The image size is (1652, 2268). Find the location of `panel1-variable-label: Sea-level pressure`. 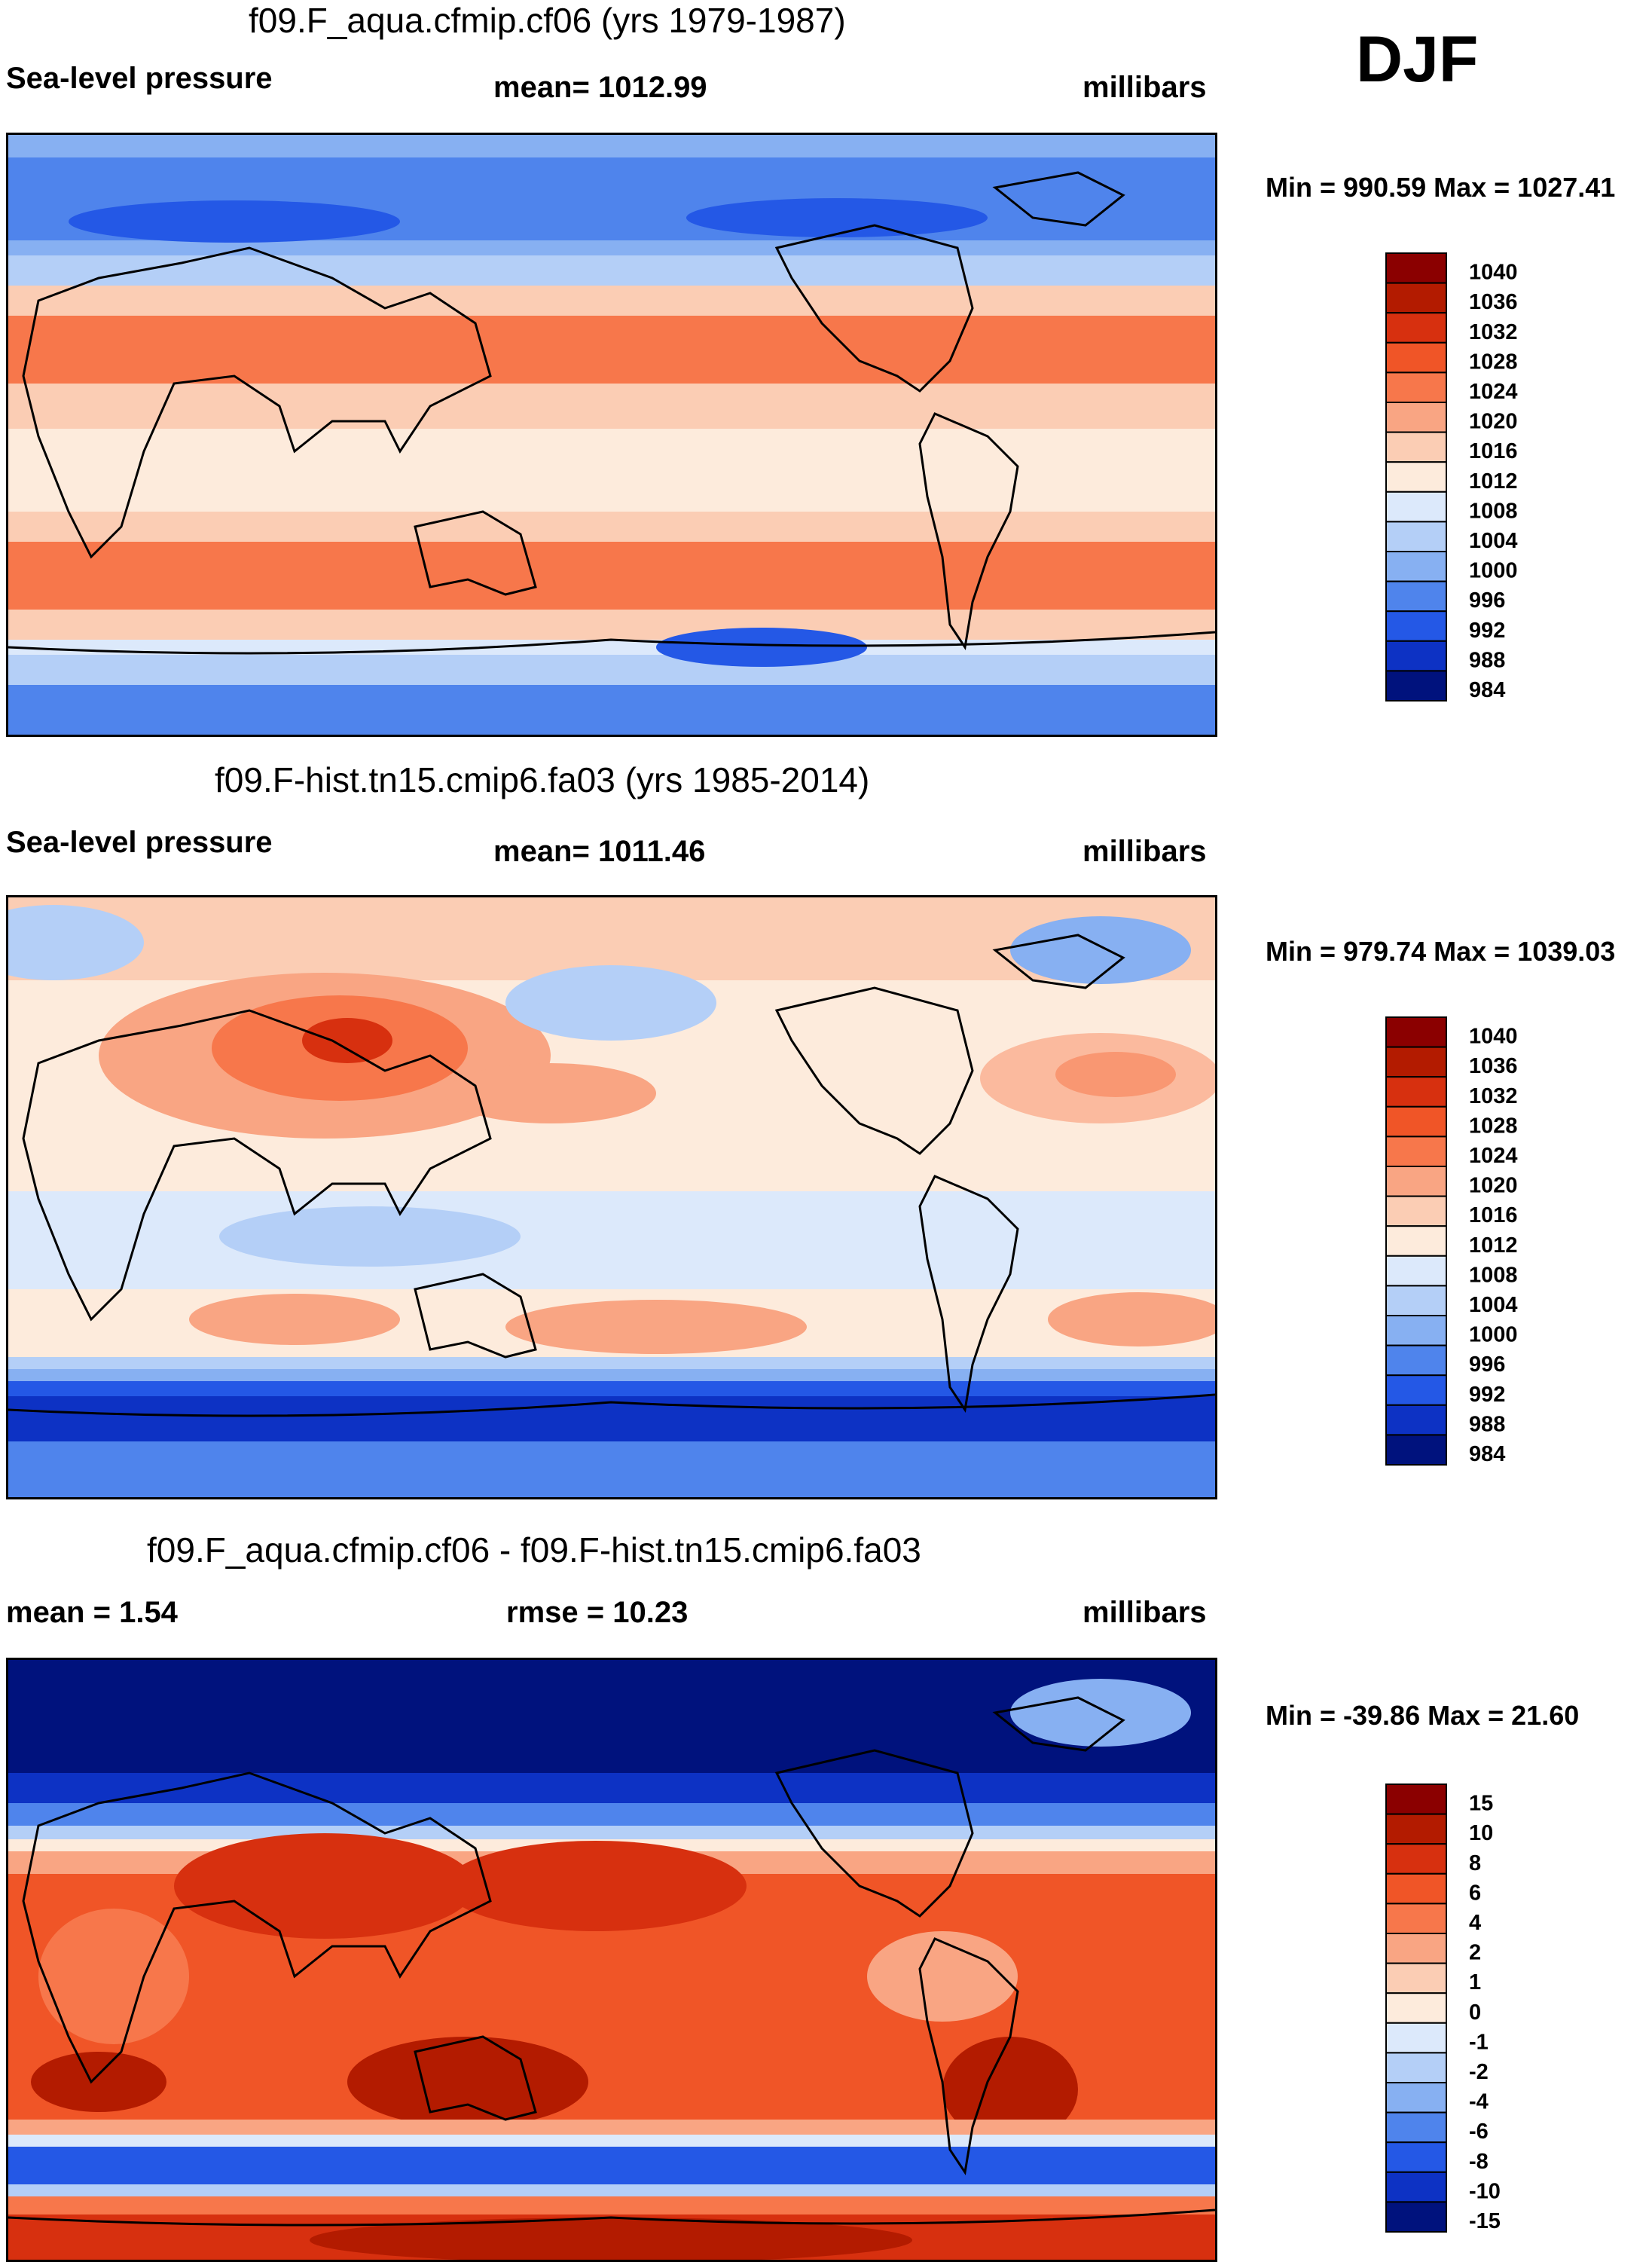

panel1-variable-label: Sea-level pressure is located at coordinates (139, 78).